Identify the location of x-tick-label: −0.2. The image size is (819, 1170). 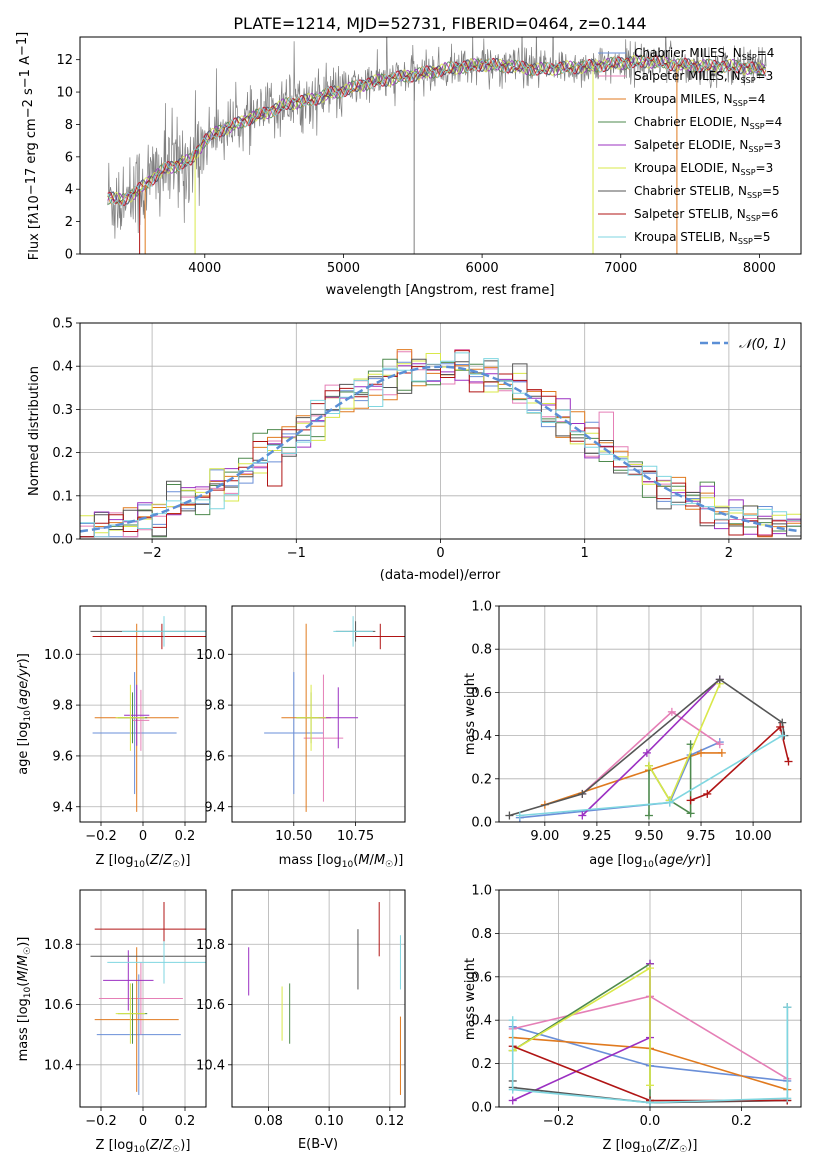
(559, 1121).